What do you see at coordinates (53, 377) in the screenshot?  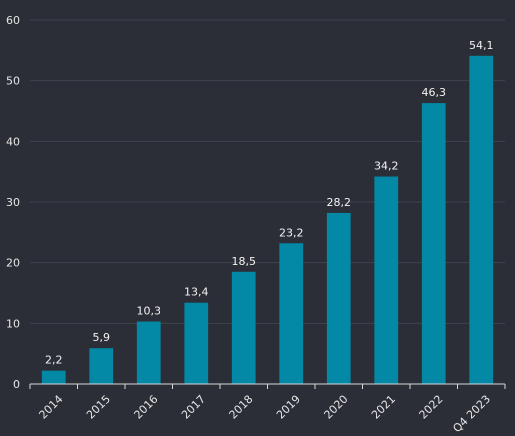 I see `bar-2014` at bounding box center [53, 377].